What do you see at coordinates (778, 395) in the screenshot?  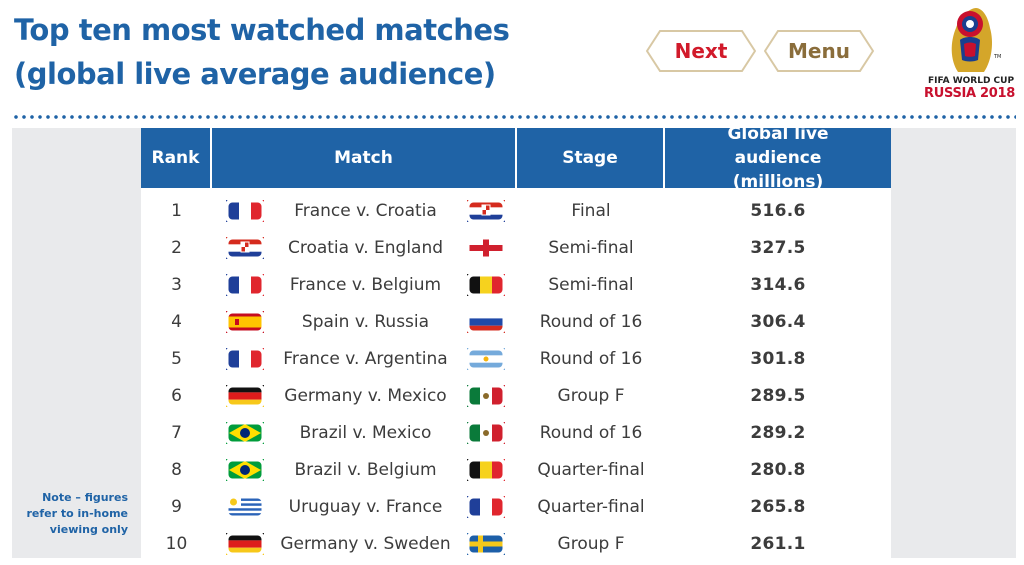 I see `audience-cell: 289.5` at bounding box center [778, 395].